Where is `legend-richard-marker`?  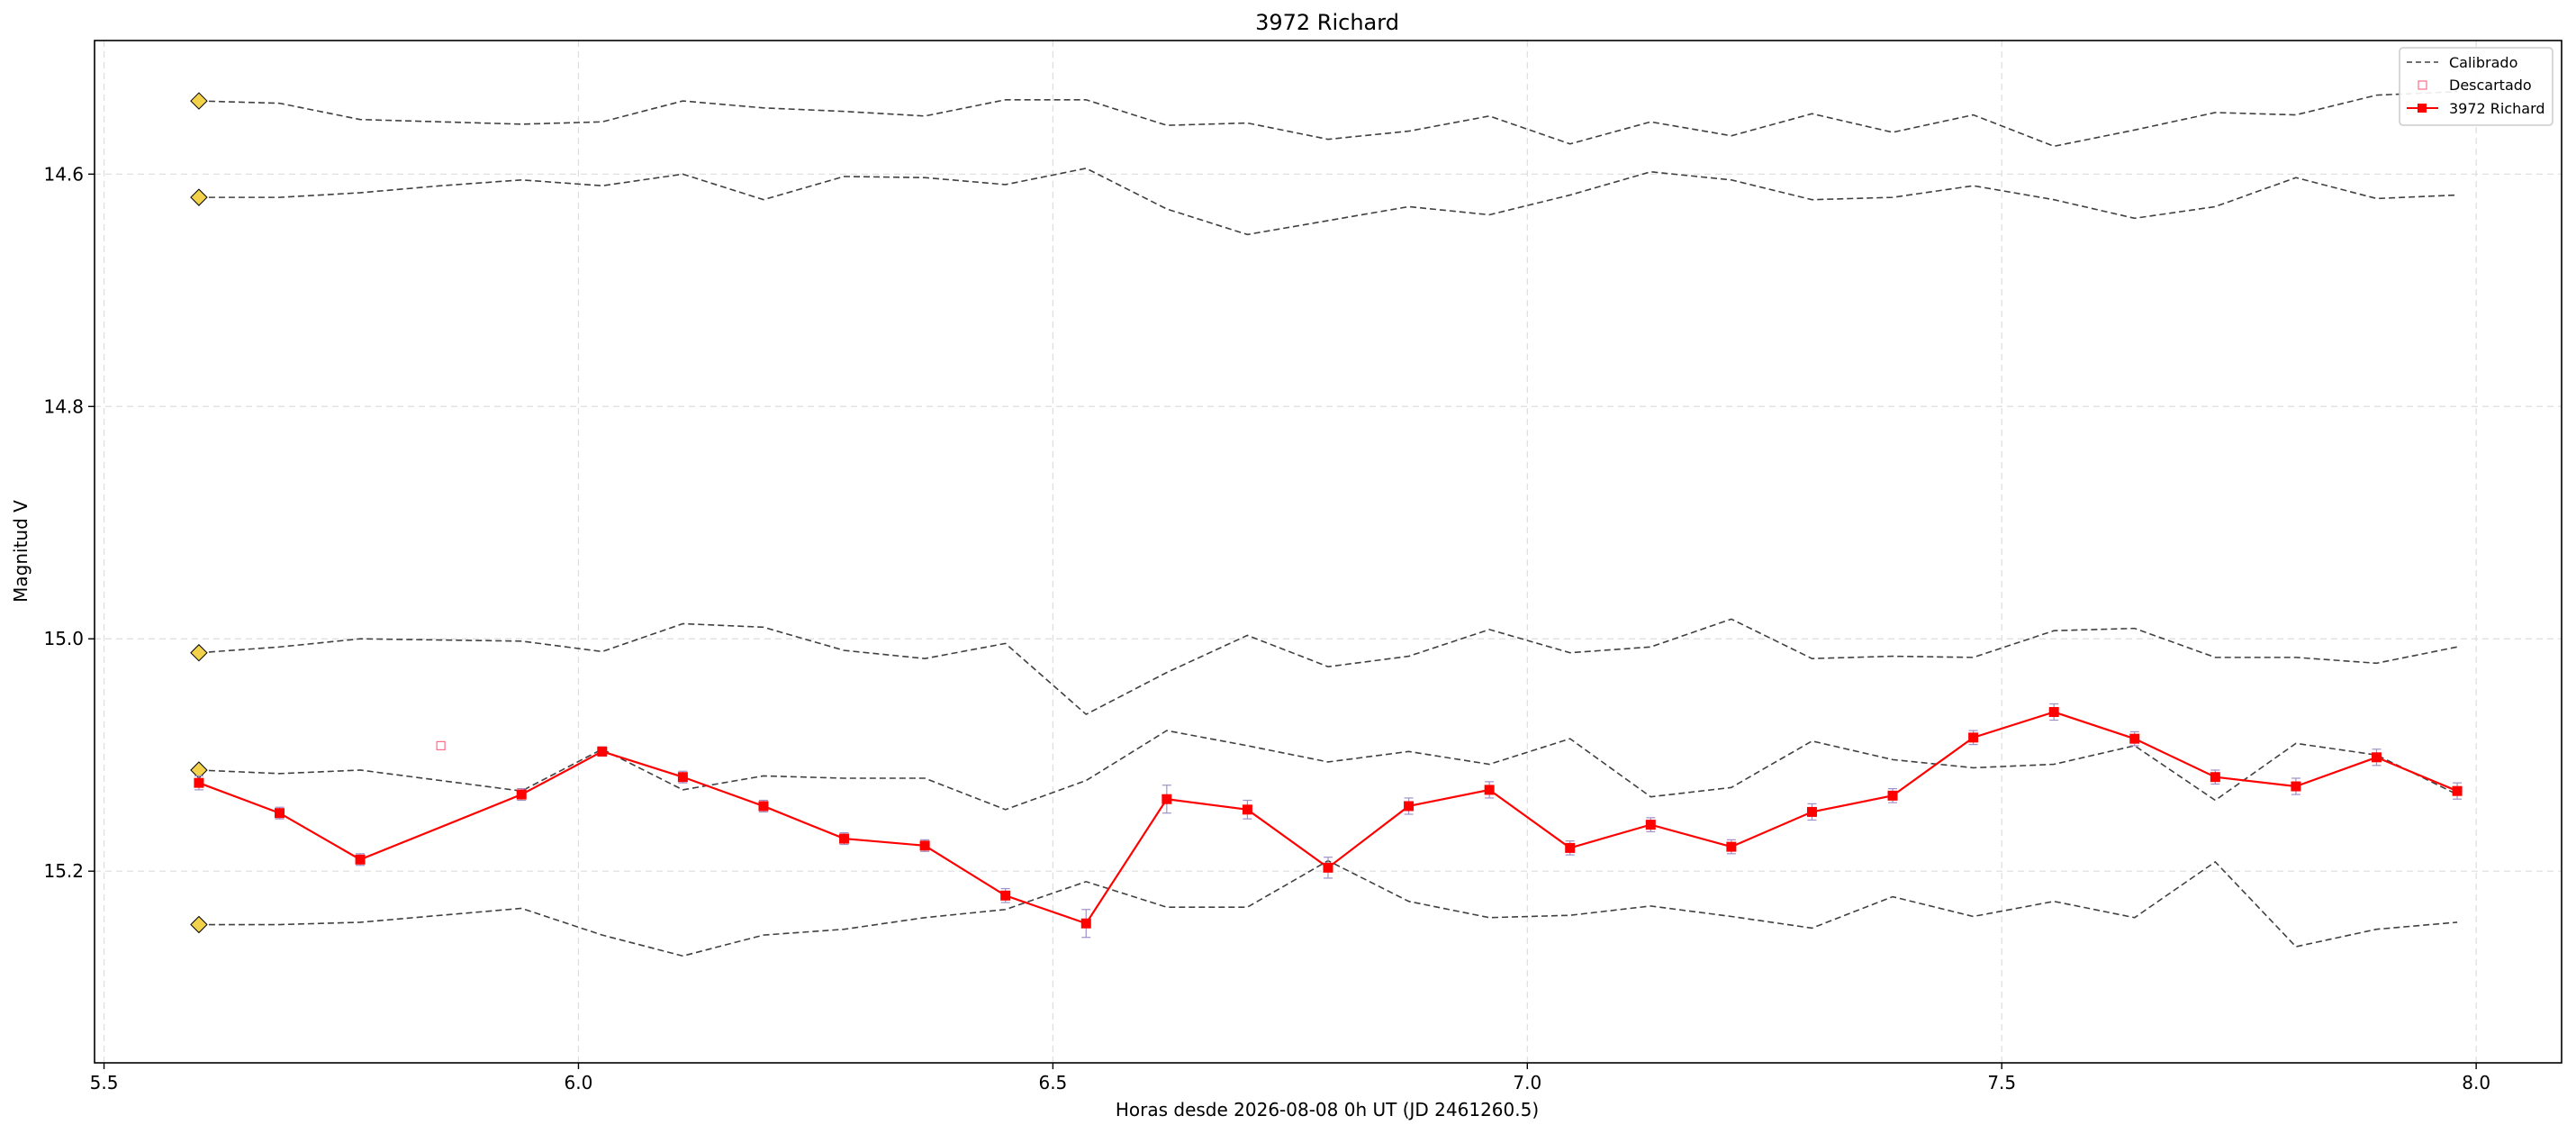 legend-richard-marker is located at coordinates (2422, 108).